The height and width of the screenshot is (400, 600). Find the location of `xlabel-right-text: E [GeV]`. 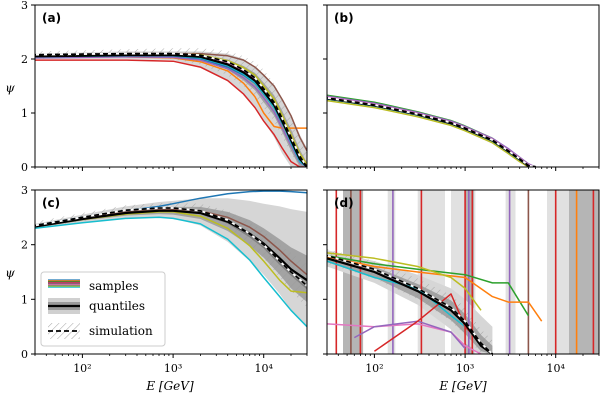

xlabel-right-text: E [GeV] is located at coordinates (462, 386).